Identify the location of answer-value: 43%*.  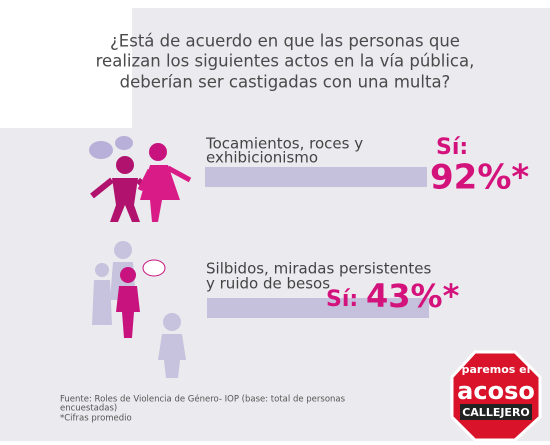
(413, 296).